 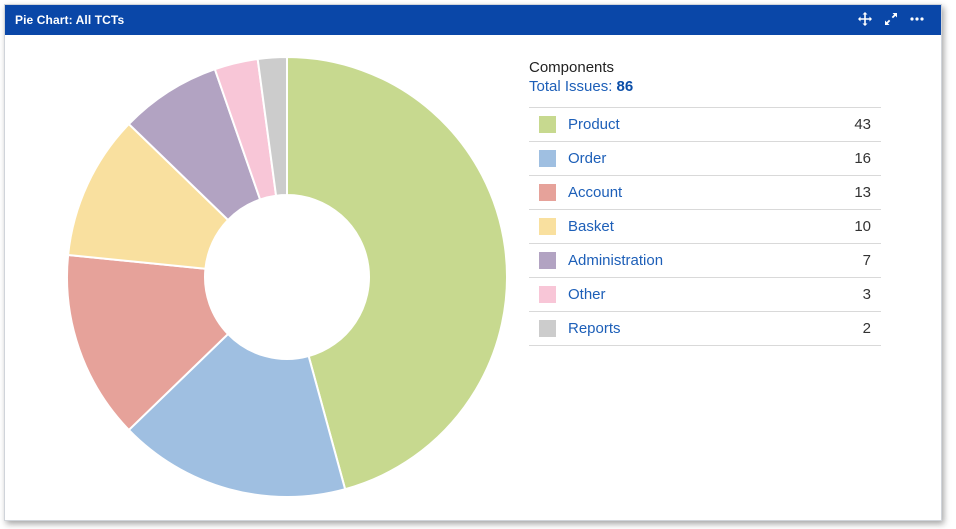 What do you see at coordinates (865, 19) in the screenshot?
I see `move-icon` at bounding box center [865, 19].